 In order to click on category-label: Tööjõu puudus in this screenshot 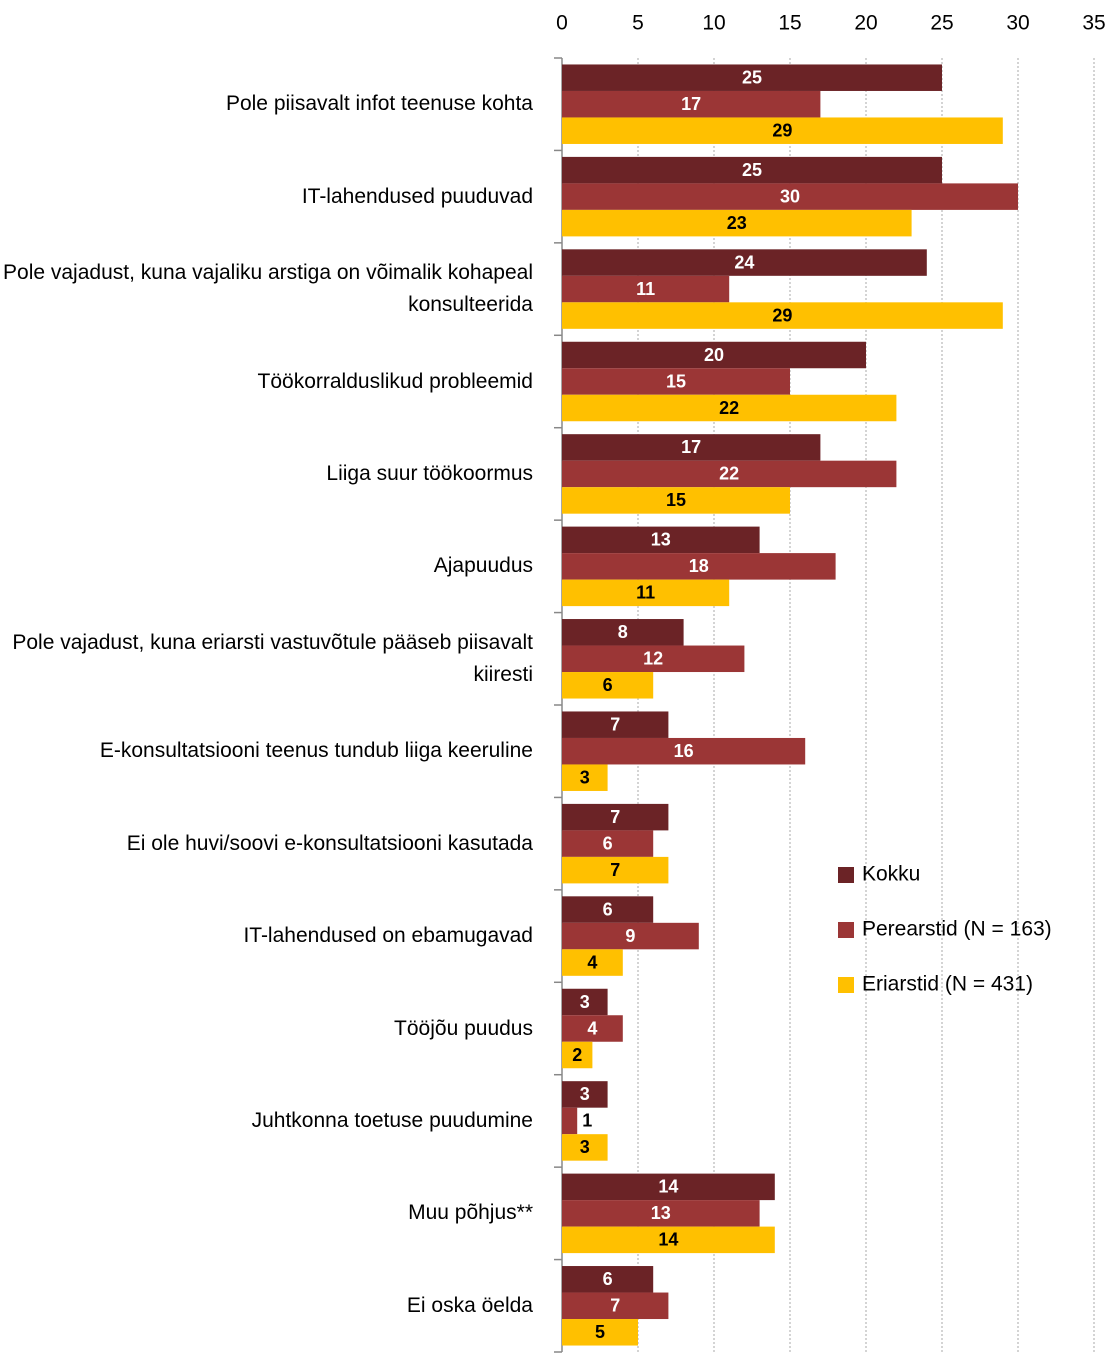, I will do `click(463, 1028)`.